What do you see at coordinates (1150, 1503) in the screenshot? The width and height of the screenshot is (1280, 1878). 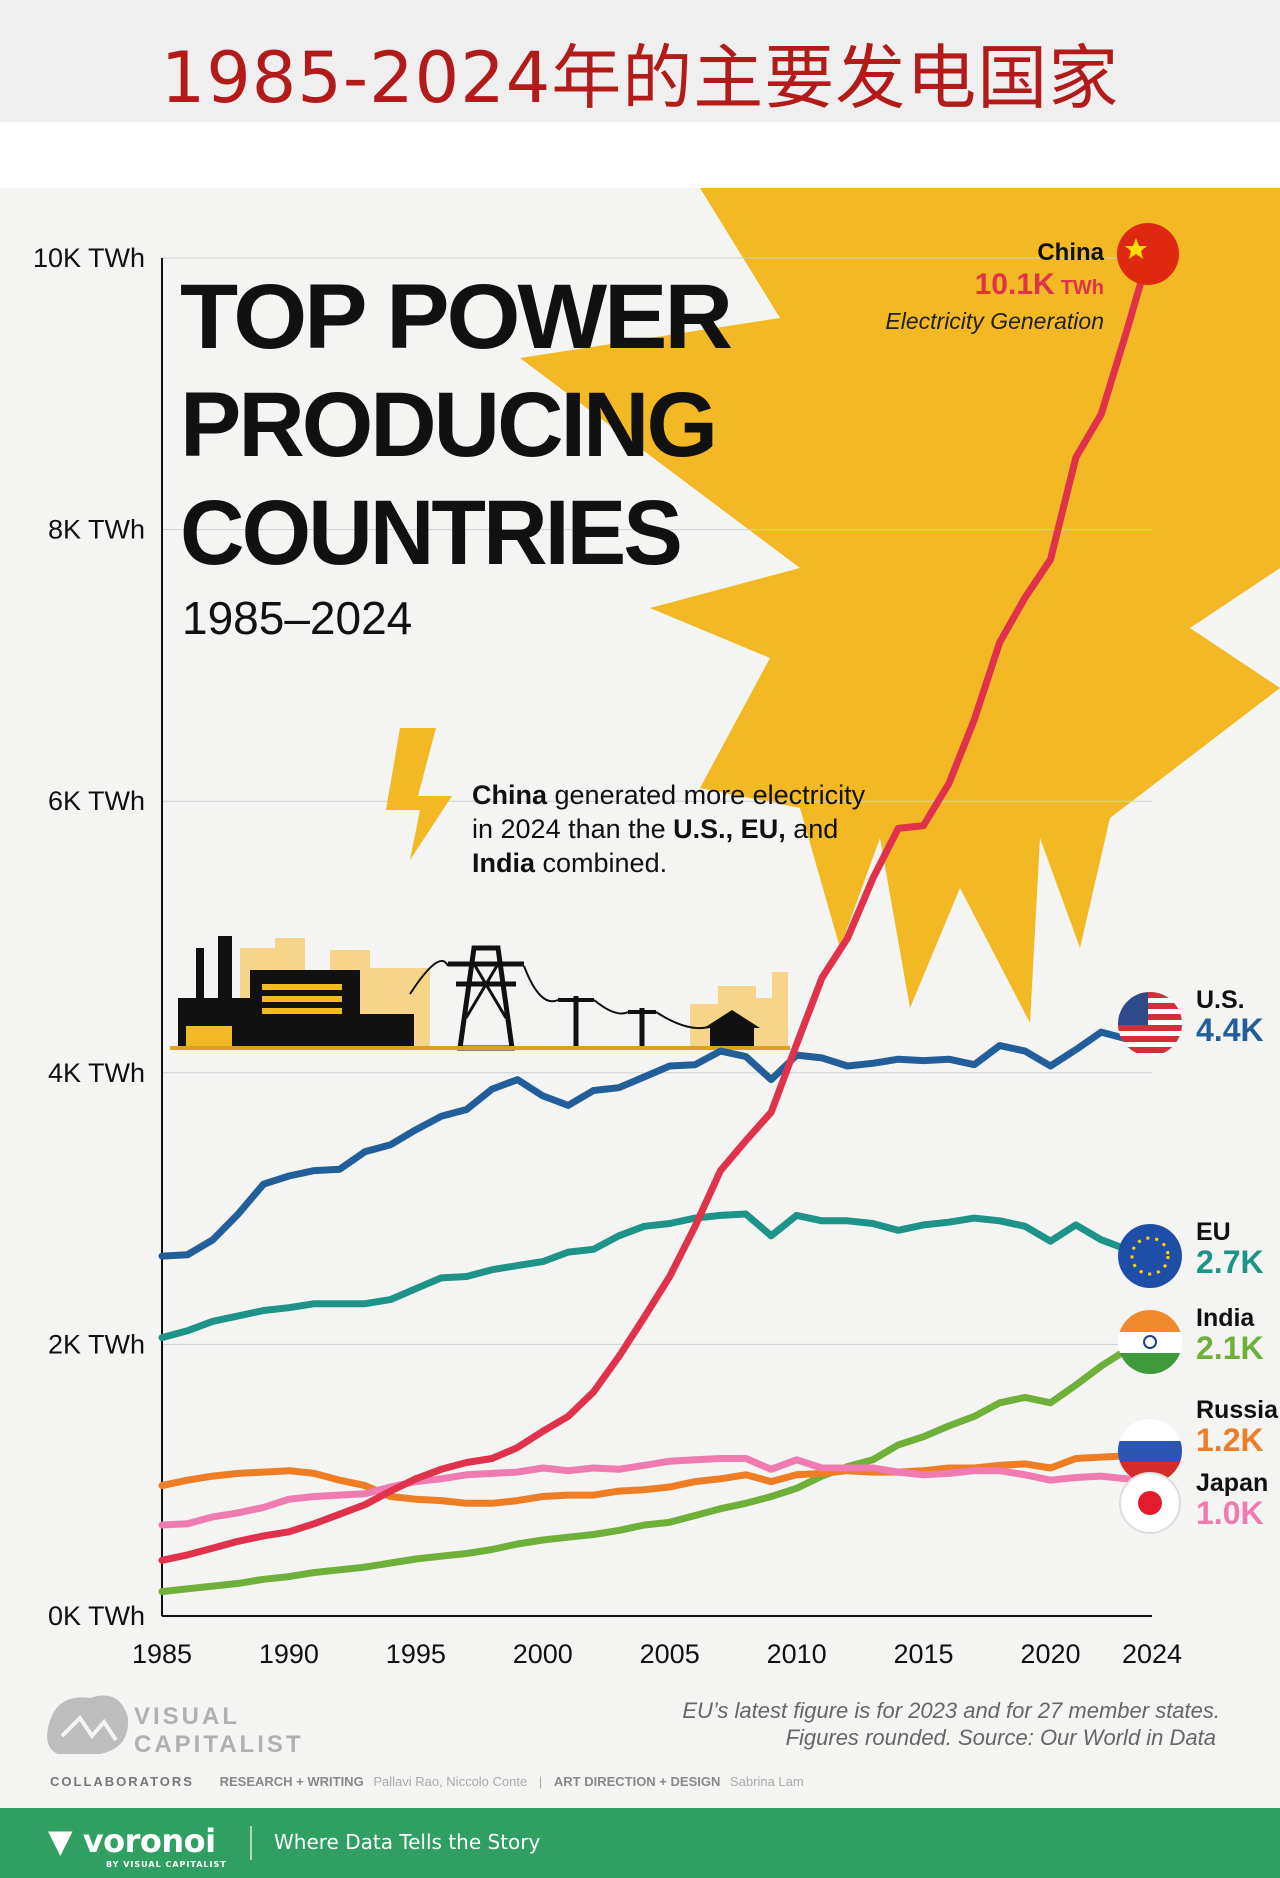 I see `japan-flag-sun-icon` at bounding box center [1150, 1503].